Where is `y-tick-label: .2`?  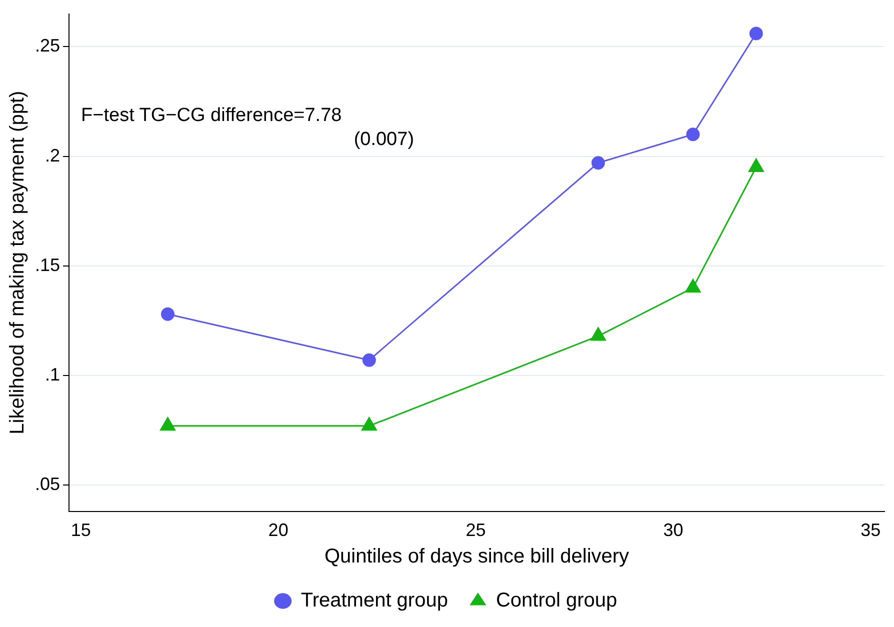
y-tick-label: .2 is located at coordinates (52, 155).